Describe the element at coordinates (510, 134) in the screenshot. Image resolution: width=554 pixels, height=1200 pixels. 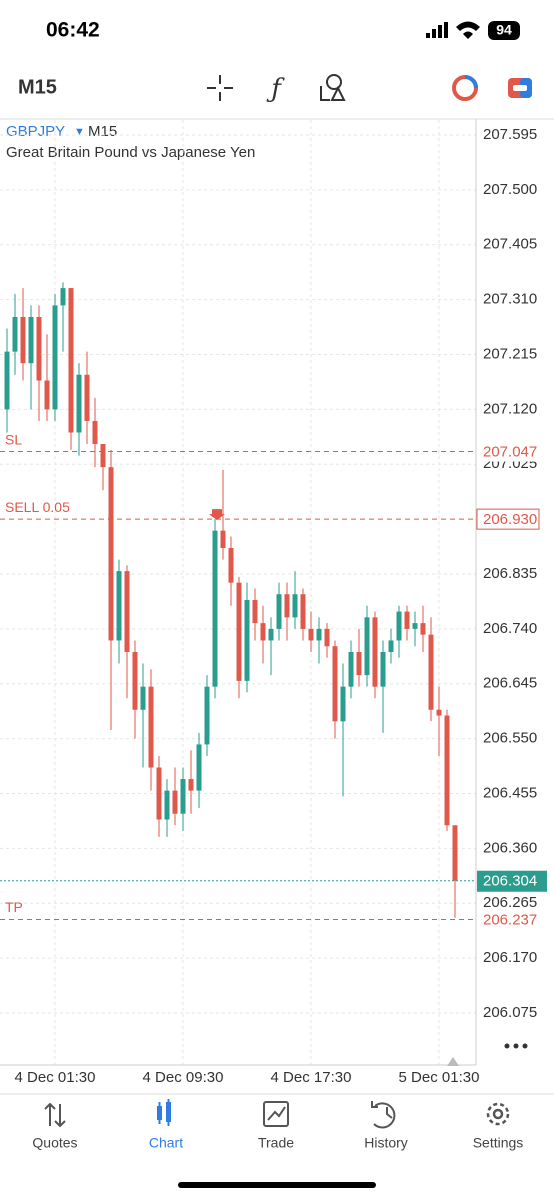
I see `y-tick-label: 207.595` at that location.